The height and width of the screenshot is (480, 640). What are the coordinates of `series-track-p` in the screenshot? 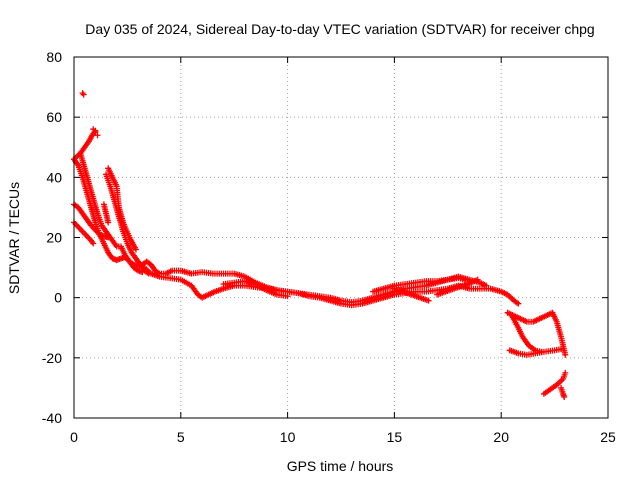 It's located at (526, 333).